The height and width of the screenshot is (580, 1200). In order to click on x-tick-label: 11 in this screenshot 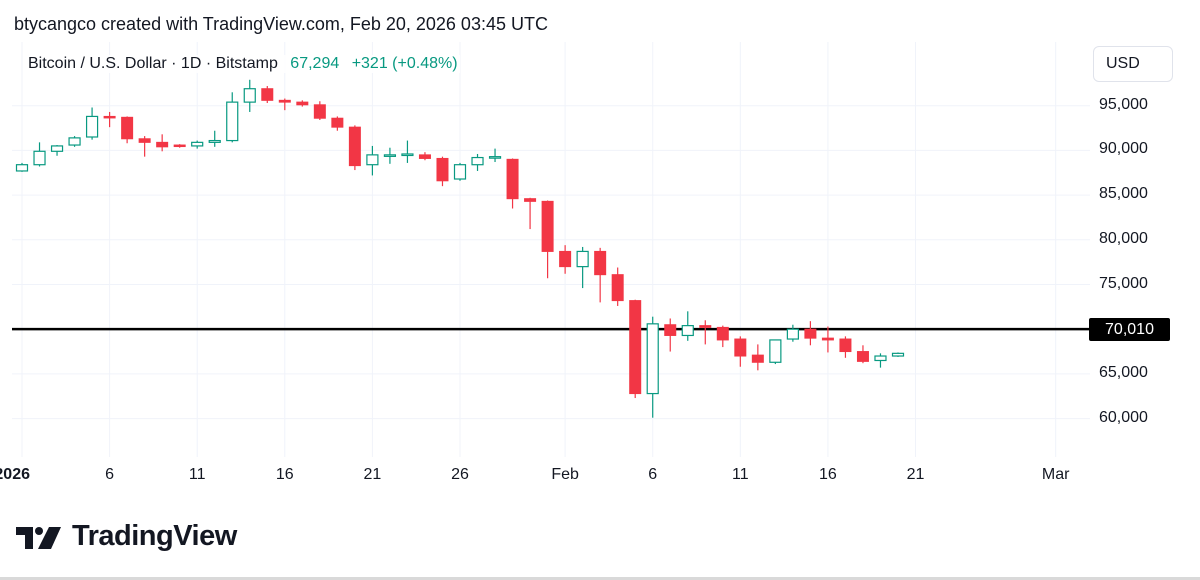, I will do `click(740, 474)`.